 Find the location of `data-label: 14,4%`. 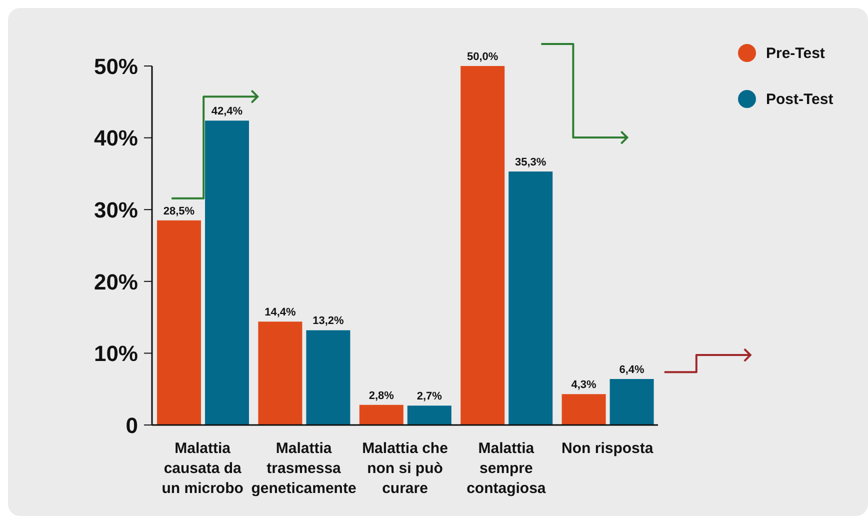

data-label: 14,4% is located at coordinates (280, 312).